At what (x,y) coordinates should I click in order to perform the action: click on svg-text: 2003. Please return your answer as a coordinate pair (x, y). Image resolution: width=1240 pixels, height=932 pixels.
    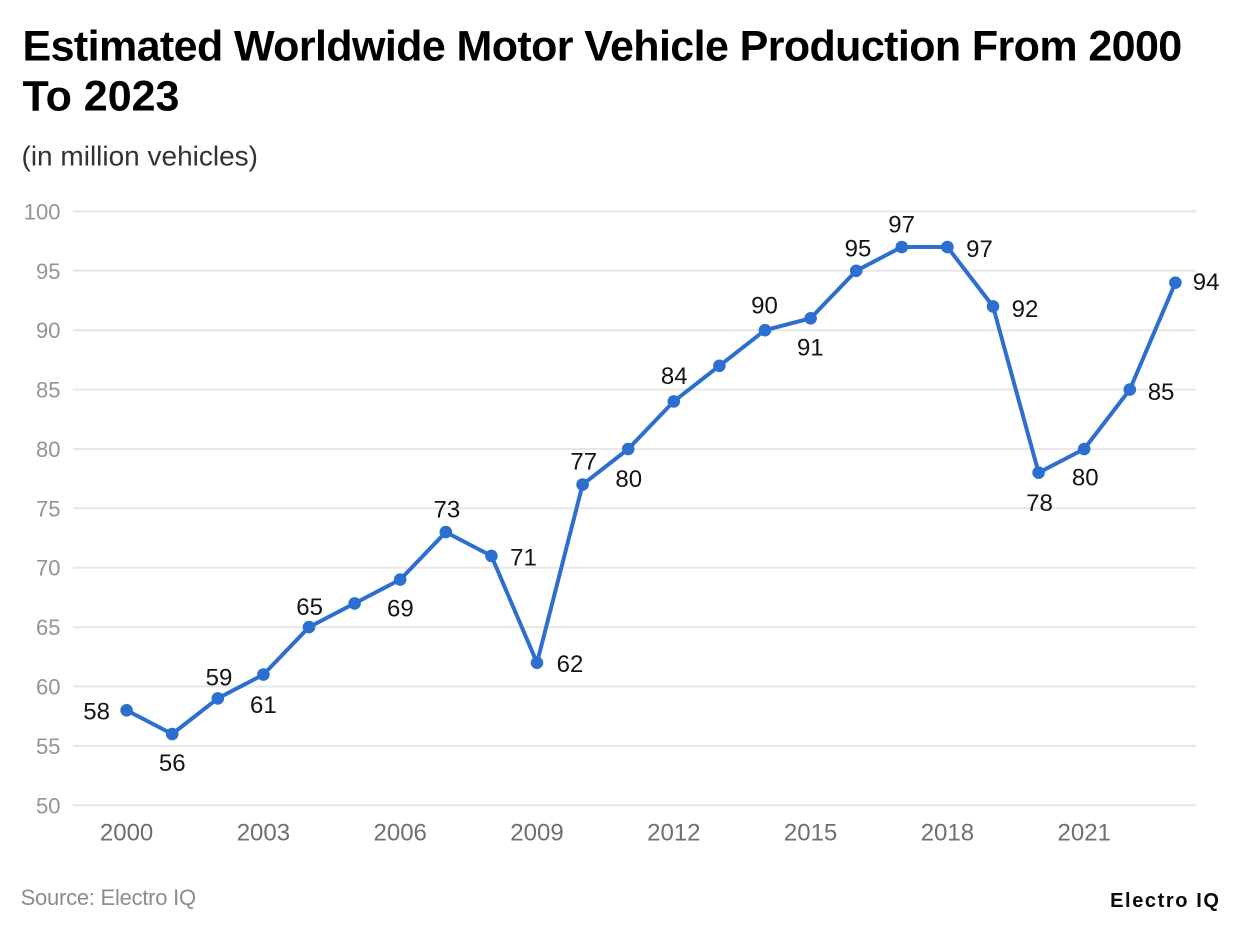
    Looking at the image, I should click on (263, 832).